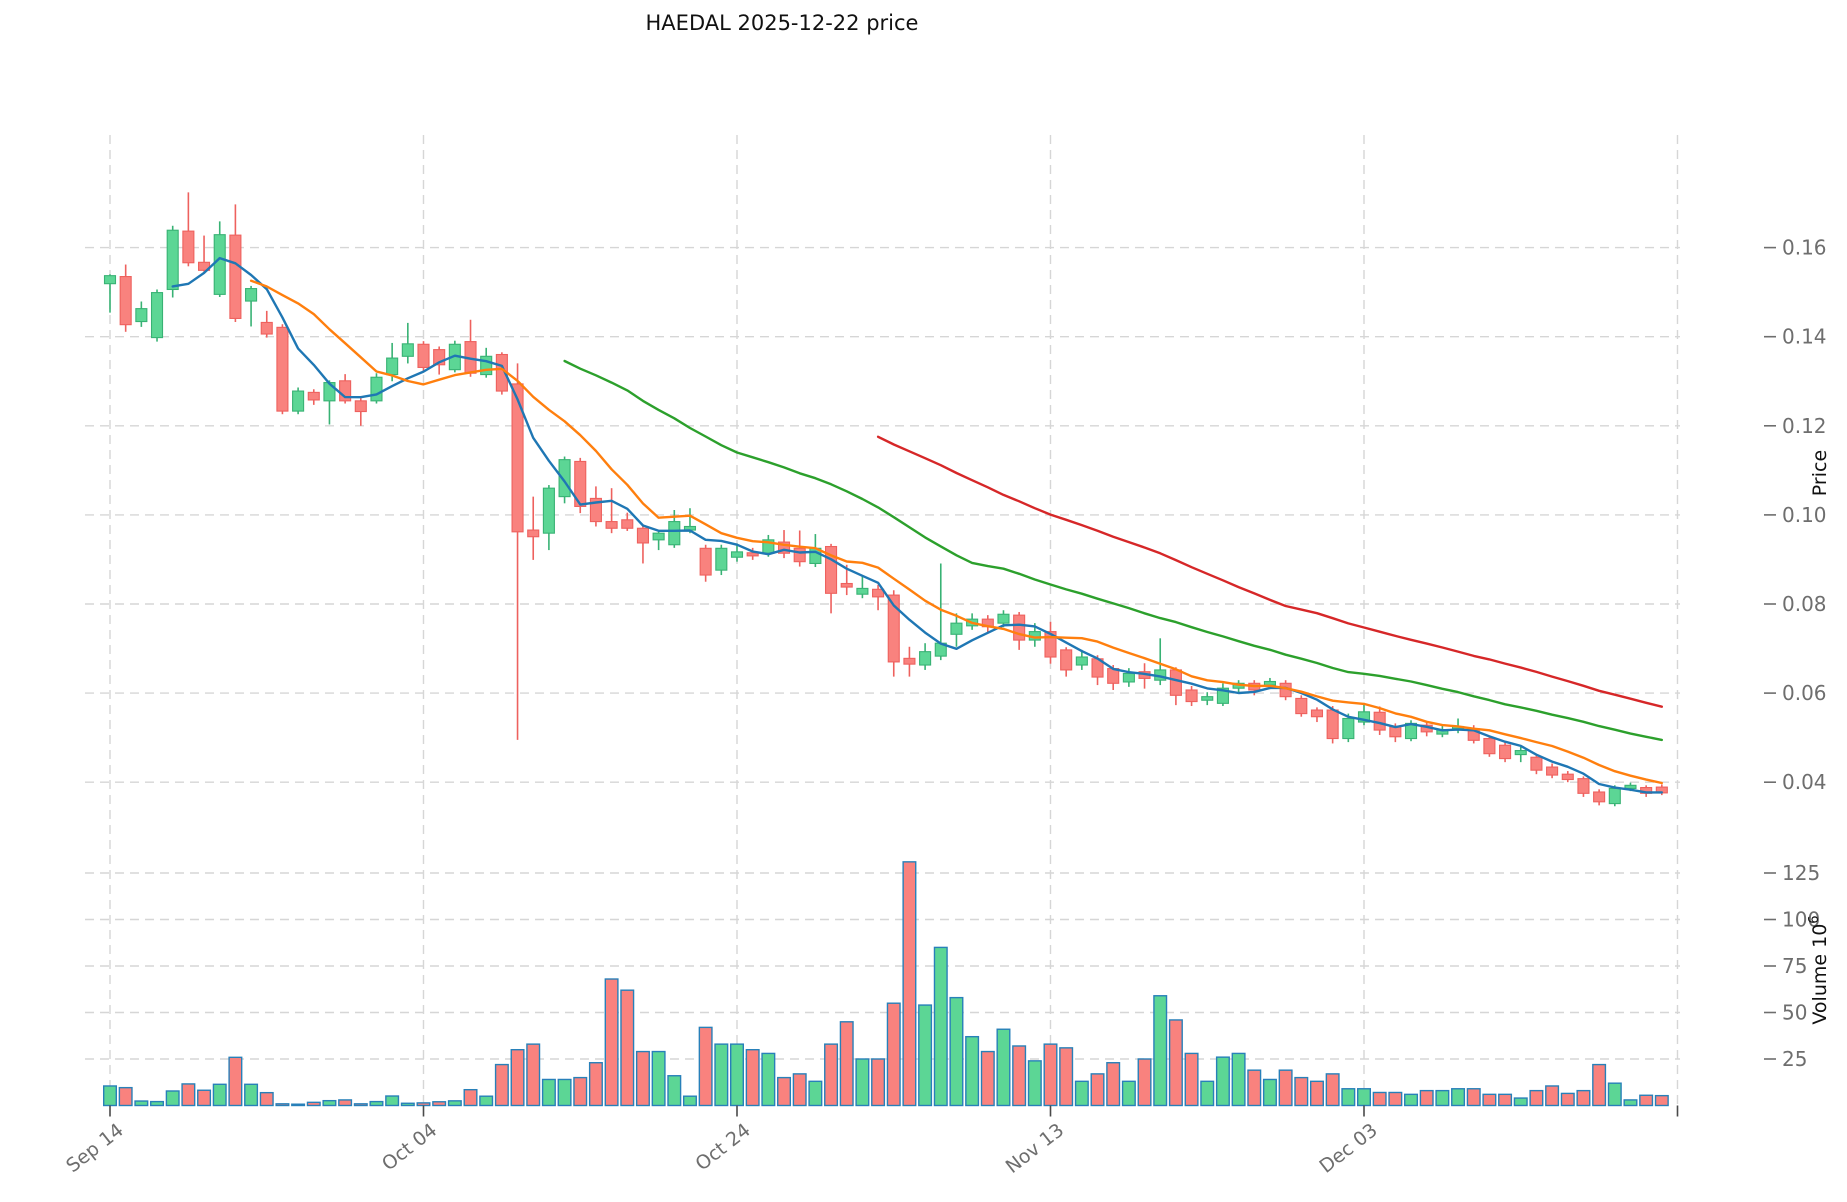 The image size is (1847, 1202). I want to click on volume-tick-label: 100, so click(1801, 920).